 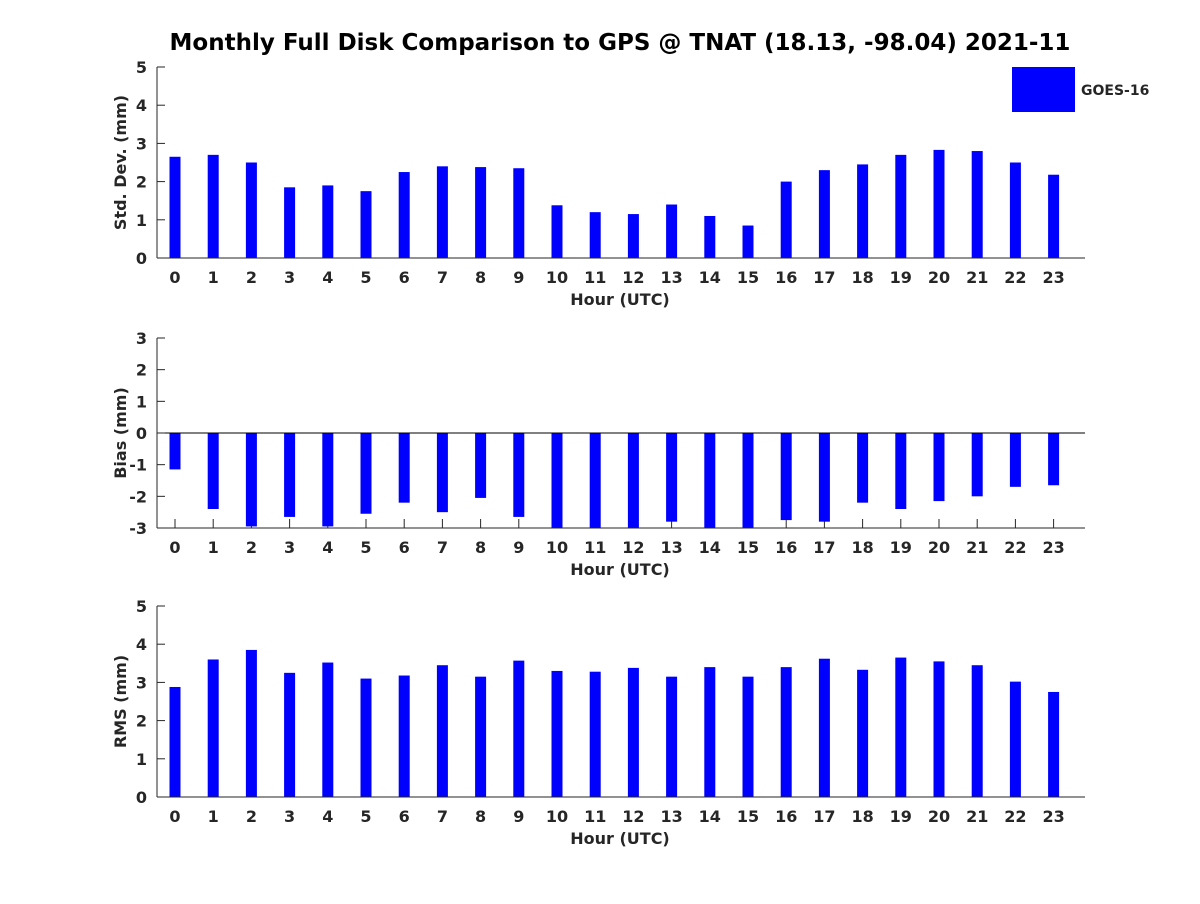 I want to click on x-tick-label: 13, so click(x=671, y=277).